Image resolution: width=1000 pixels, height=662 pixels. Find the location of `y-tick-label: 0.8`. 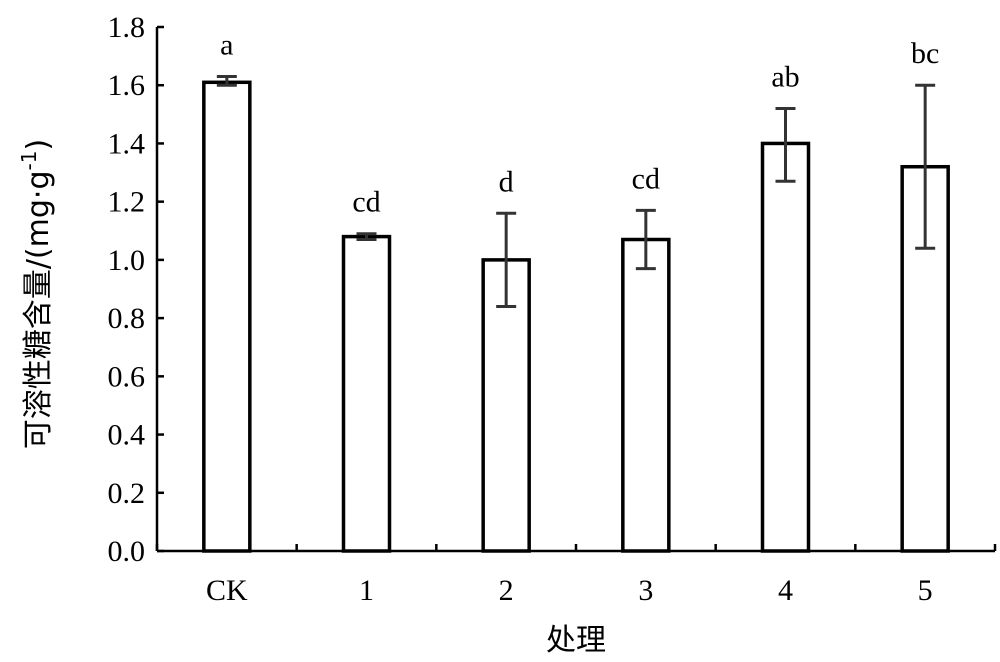

y-tick-label: 0.8 is located at coordinates (127, 318).